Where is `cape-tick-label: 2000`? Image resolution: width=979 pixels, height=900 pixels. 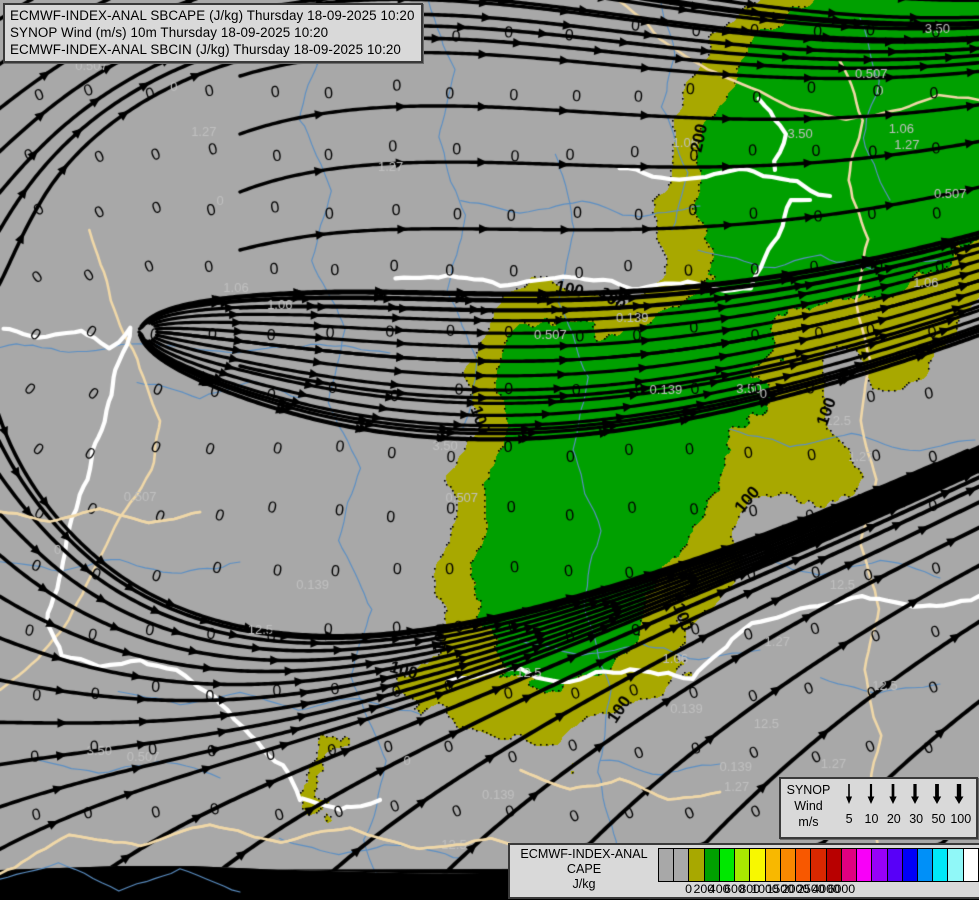 cape-tick-label: 2000 is located at coordinates (795, 889).